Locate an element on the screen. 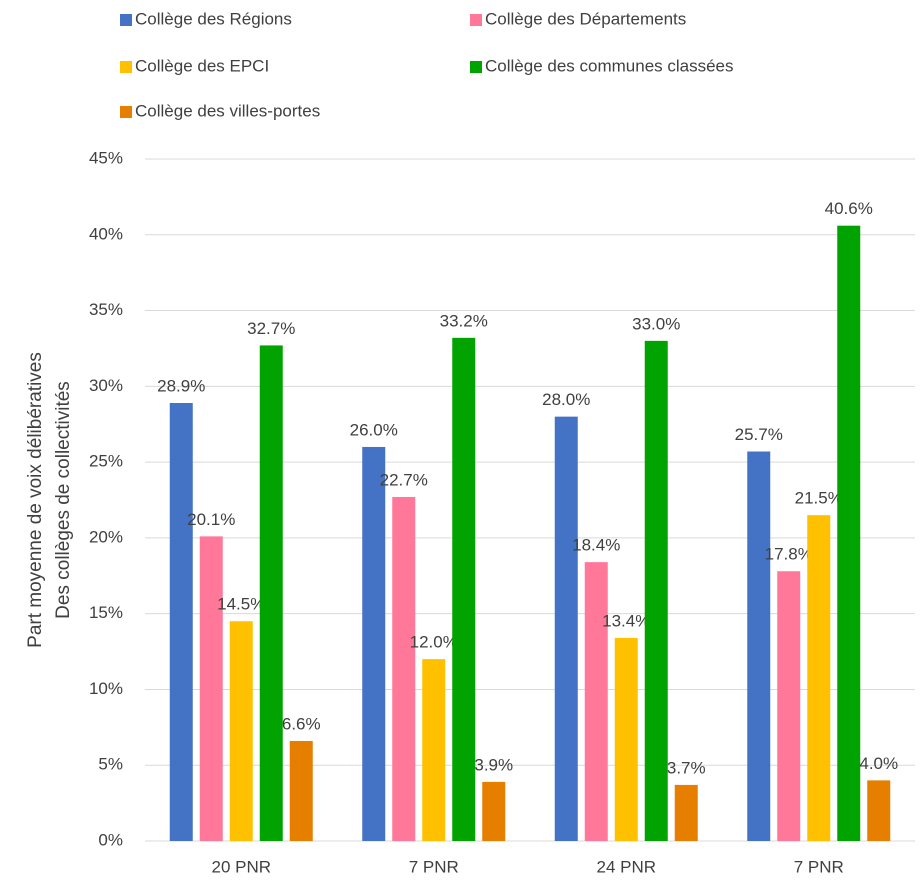 Image resolution: width=921 pixels, height=883 pixels. y-tick-label: 40% is located at coordinates (106, 233).